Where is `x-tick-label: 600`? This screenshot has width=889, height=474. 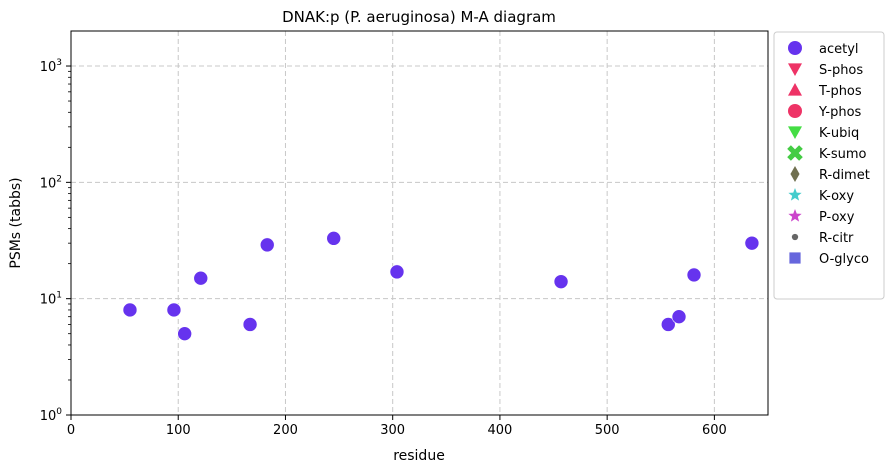 x-tick-label: 600 is located at coordinates (714, 430).